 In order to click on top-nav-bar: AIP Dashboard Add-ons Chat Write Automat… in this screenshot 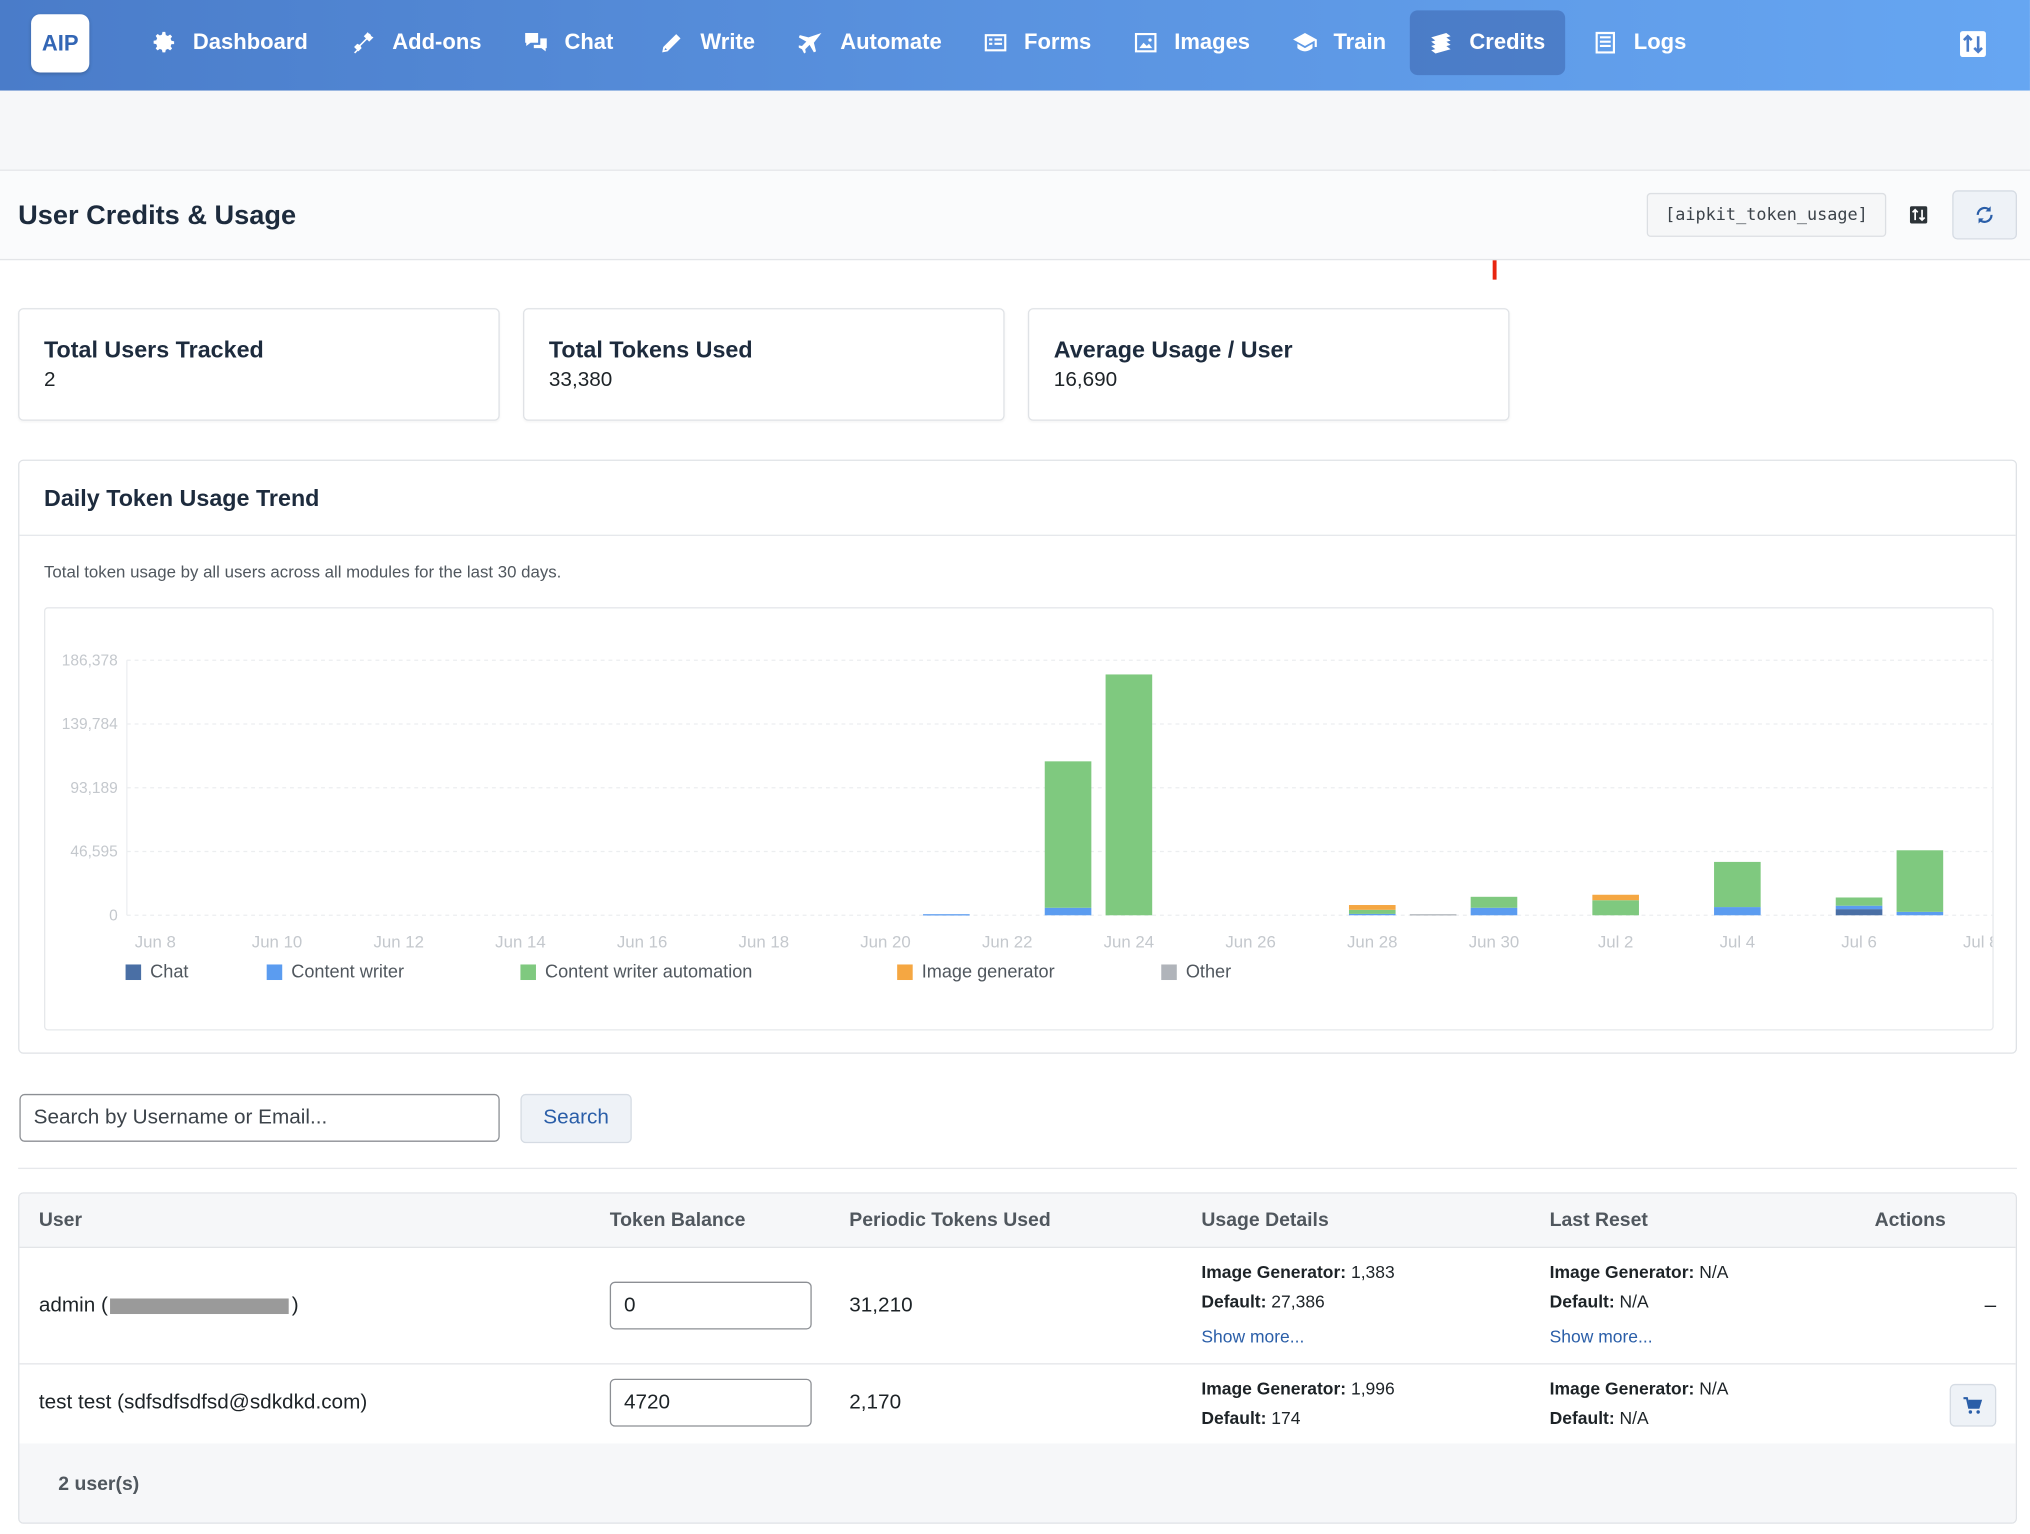, I will do `click(1015, 45)`.